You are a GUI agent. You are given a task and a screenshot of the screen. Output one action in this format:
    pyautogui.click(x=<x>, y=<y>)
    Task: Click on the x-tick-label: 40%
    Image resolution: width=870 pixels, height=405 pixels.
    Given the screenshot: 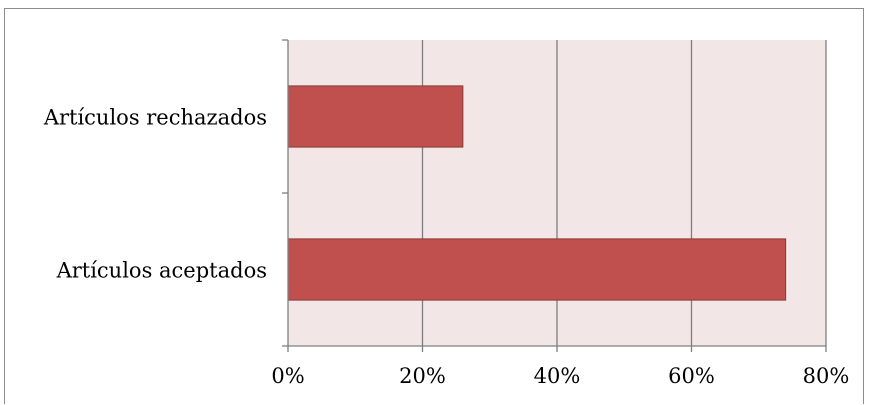 What is the action you would take?
    pyautogui.click(x=557, y=376)
    